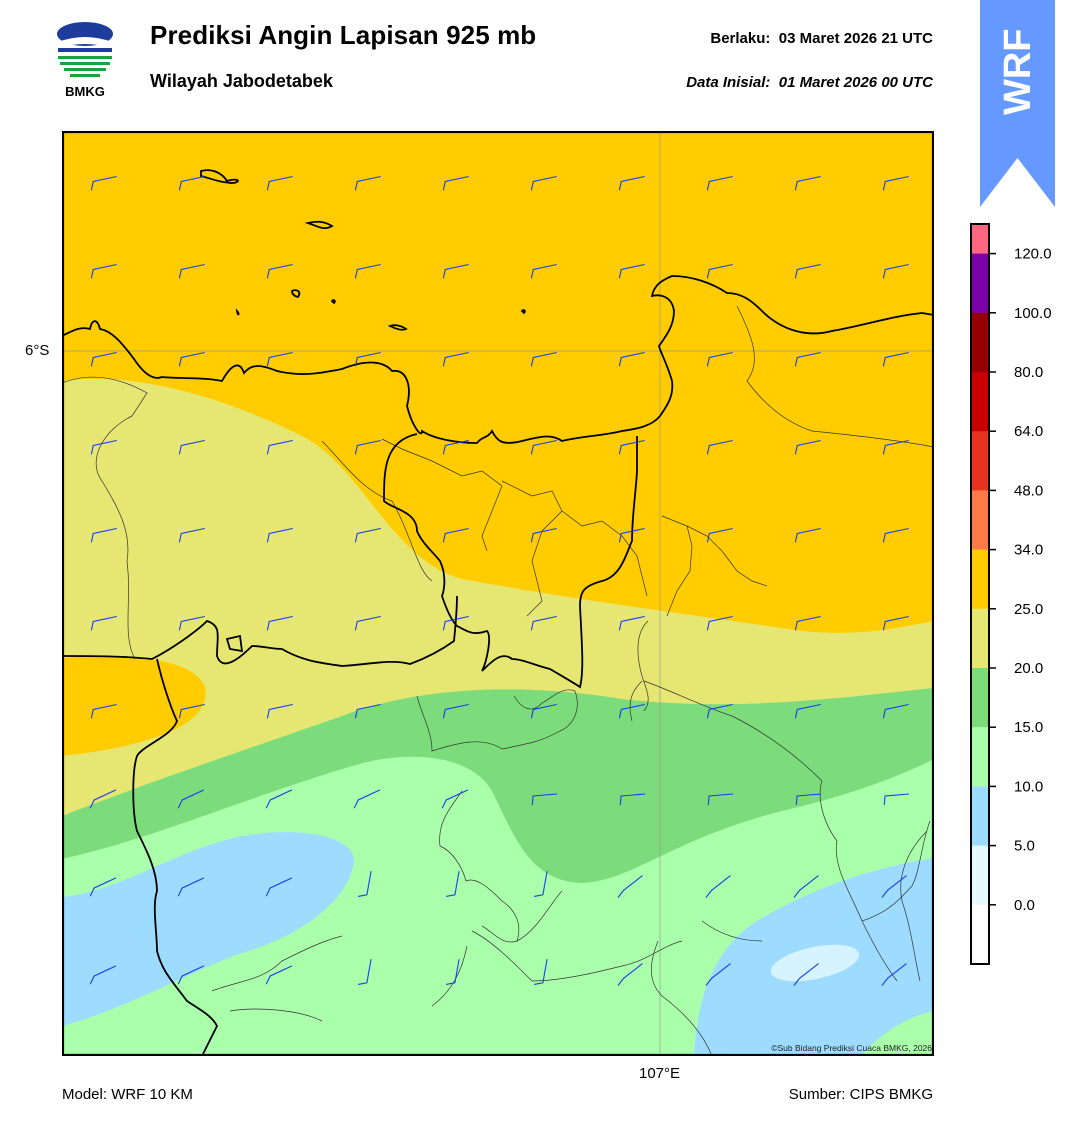  I want to click on colorbar-tick-label: 5.0, so click(1024, 846).